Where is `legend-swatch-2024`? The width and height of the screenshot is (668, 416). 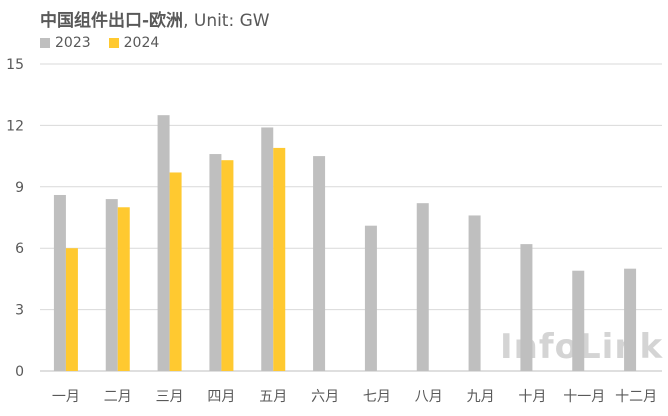
legend-swatch-2024 is located at coordinates (113, 43).